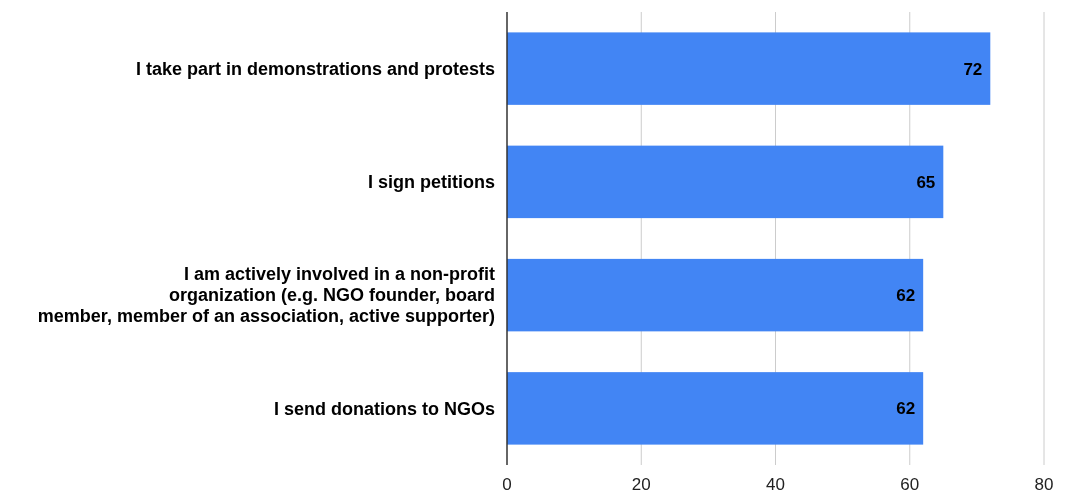 The image size is (1068, 502). Describe the element at coordinates (431, 182) in the screenshot. I see `y-tick-label: I sign petitions` at that location.